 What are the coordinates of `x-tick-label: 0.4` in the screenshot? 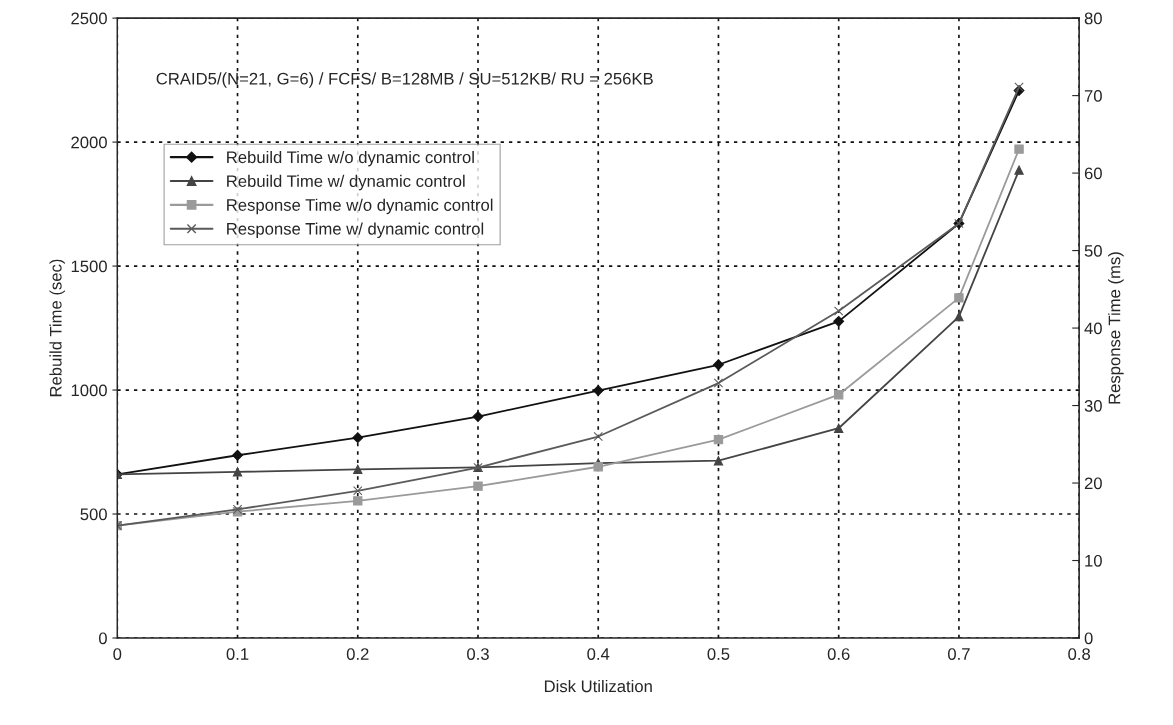 It's located at (598, 654).